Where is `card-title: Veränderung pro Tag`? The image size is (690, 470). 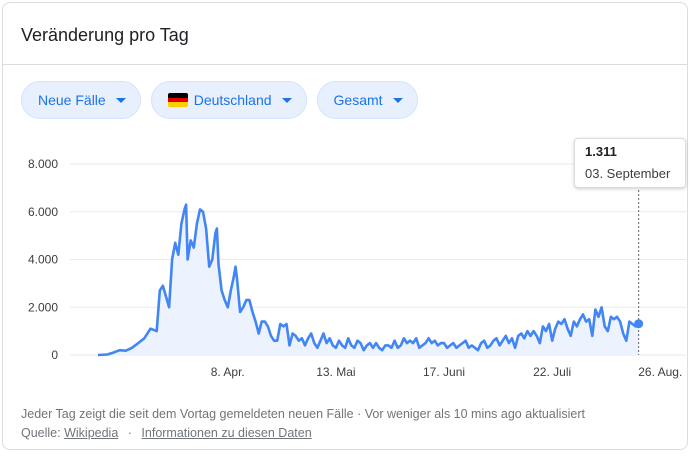
card-title: Veränderung pro Tag is located at coordinates (105, 35).